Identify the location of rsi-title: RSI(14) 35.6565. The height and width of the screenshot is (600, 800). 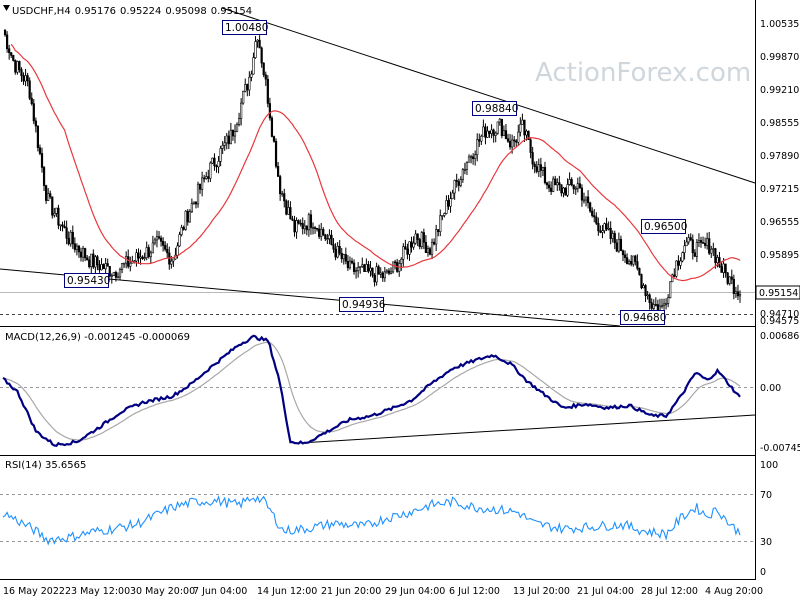
(45, 465).